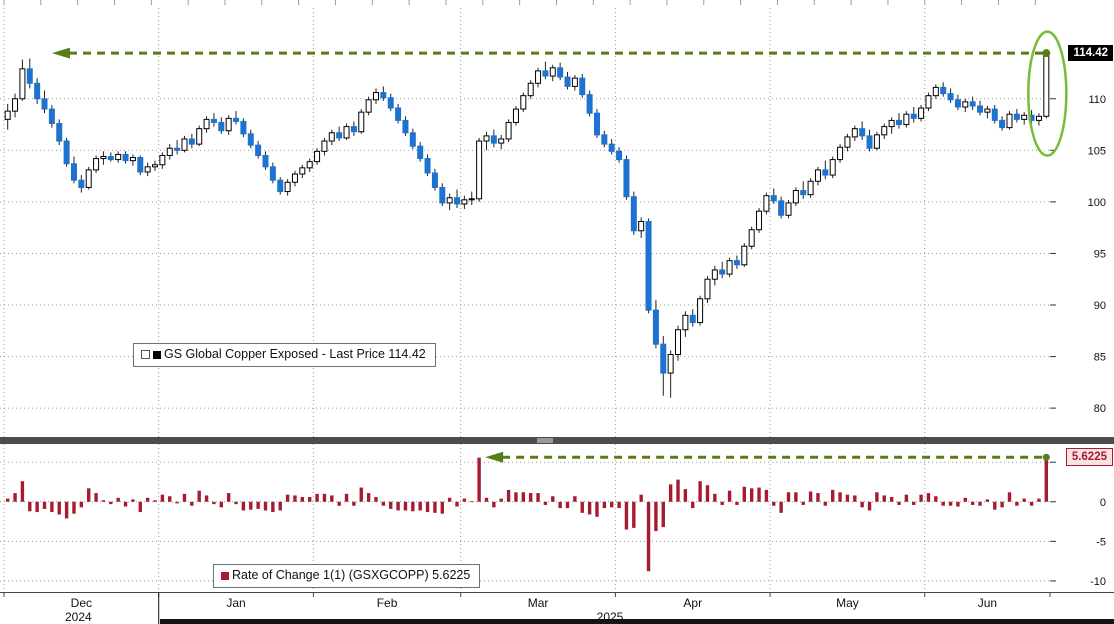  Describe the element at coordinates (637, 621) in the screenshot. I see `bottom-strip` at that location.